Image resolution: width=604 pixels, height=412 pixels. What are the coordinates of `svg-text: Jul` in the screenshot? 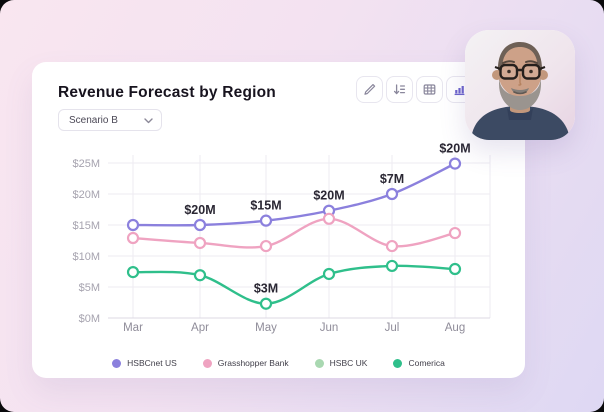 It's located at (392, 328).